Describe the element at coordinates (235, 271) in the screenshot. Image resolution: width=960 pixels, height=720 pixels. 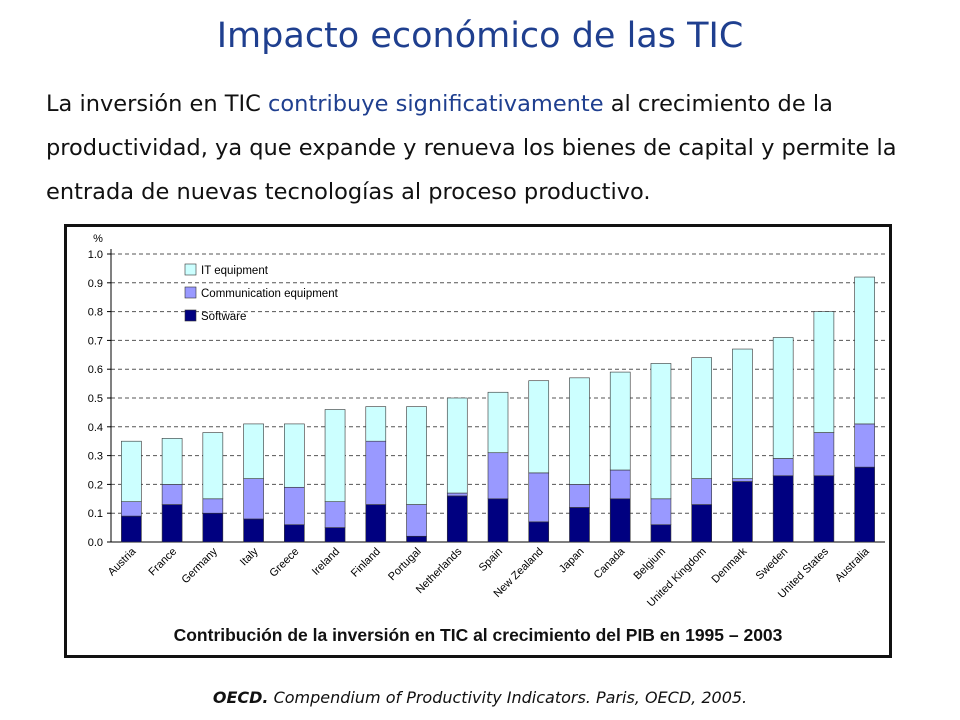
I see `legend-label: IT equipment` at that location.